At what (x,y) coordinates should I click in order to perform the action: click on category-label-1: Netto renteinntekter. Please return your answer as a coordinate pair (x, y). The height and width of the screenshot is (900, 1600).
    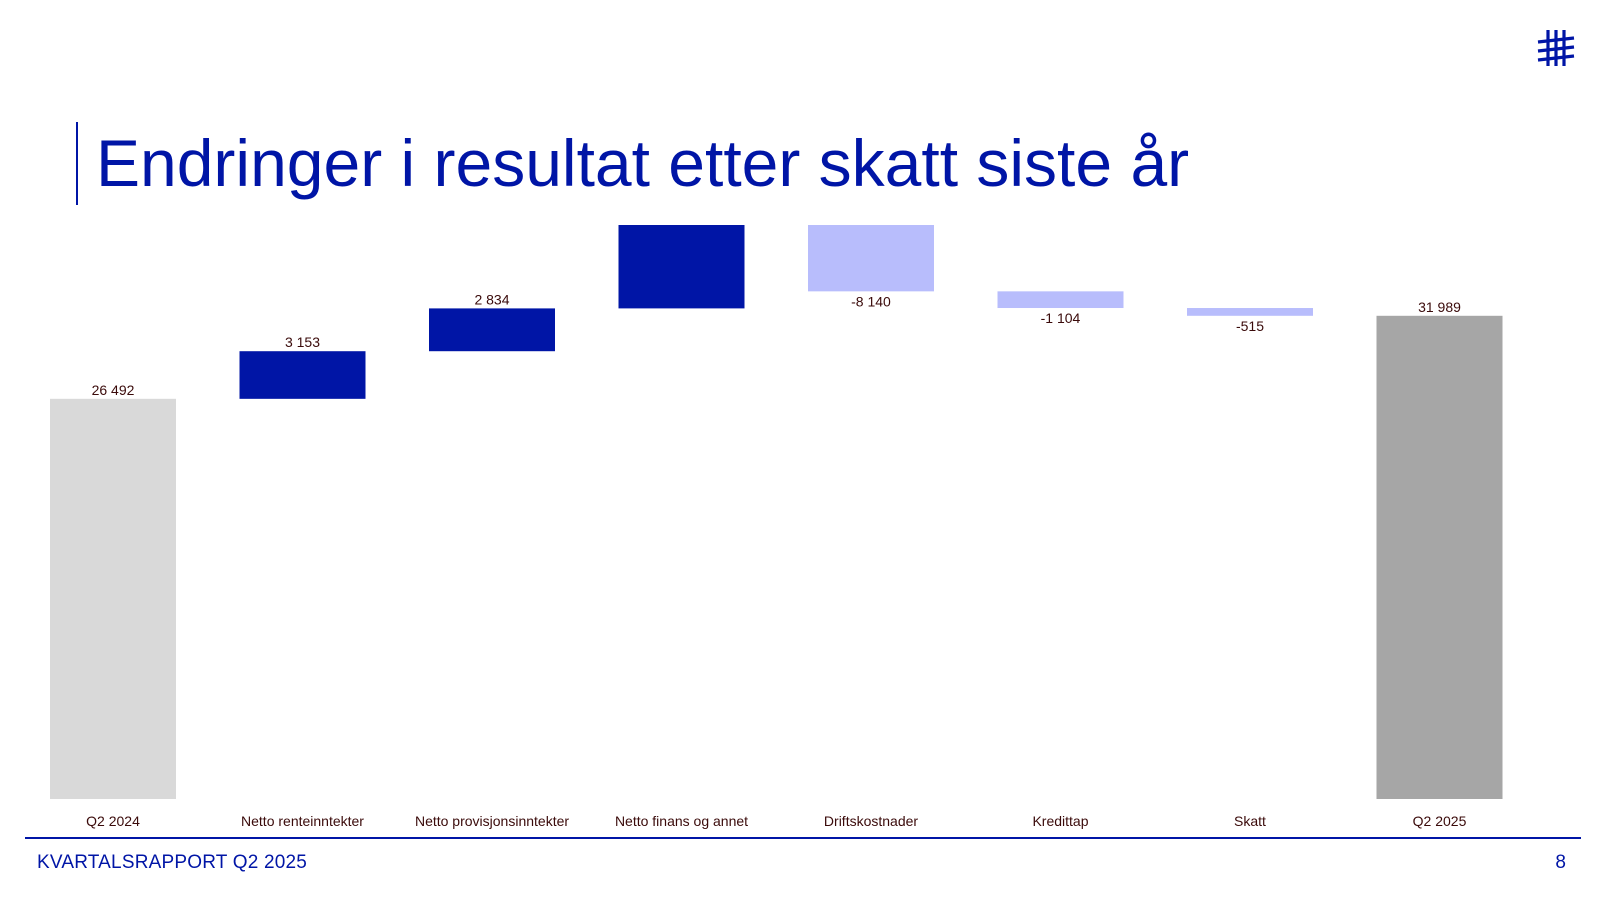
    Looking at the image, I should click on (302, 821).